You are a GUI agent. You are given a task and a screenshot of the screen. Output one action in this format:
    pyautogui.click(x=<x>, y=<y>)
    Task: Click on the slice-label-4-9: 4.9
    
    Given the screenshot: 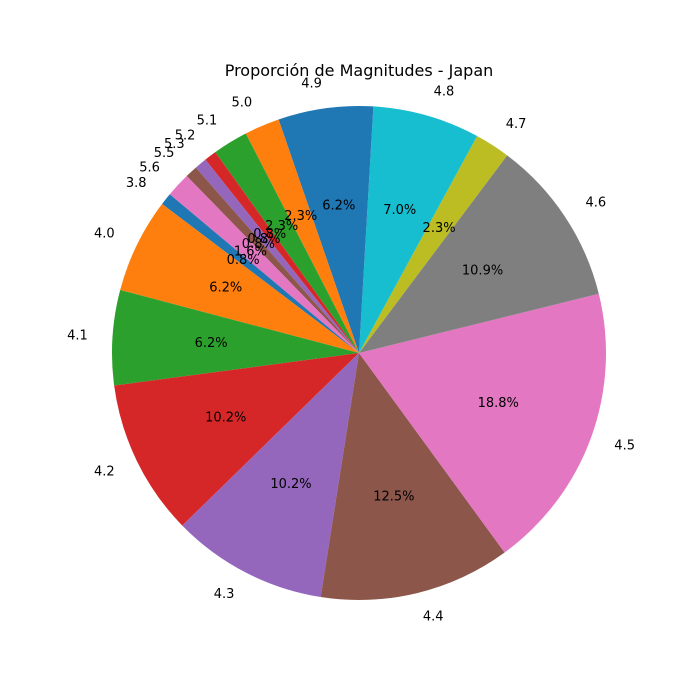 What is the action you would take?
    pyautogui.click(x=311, y=83)
    